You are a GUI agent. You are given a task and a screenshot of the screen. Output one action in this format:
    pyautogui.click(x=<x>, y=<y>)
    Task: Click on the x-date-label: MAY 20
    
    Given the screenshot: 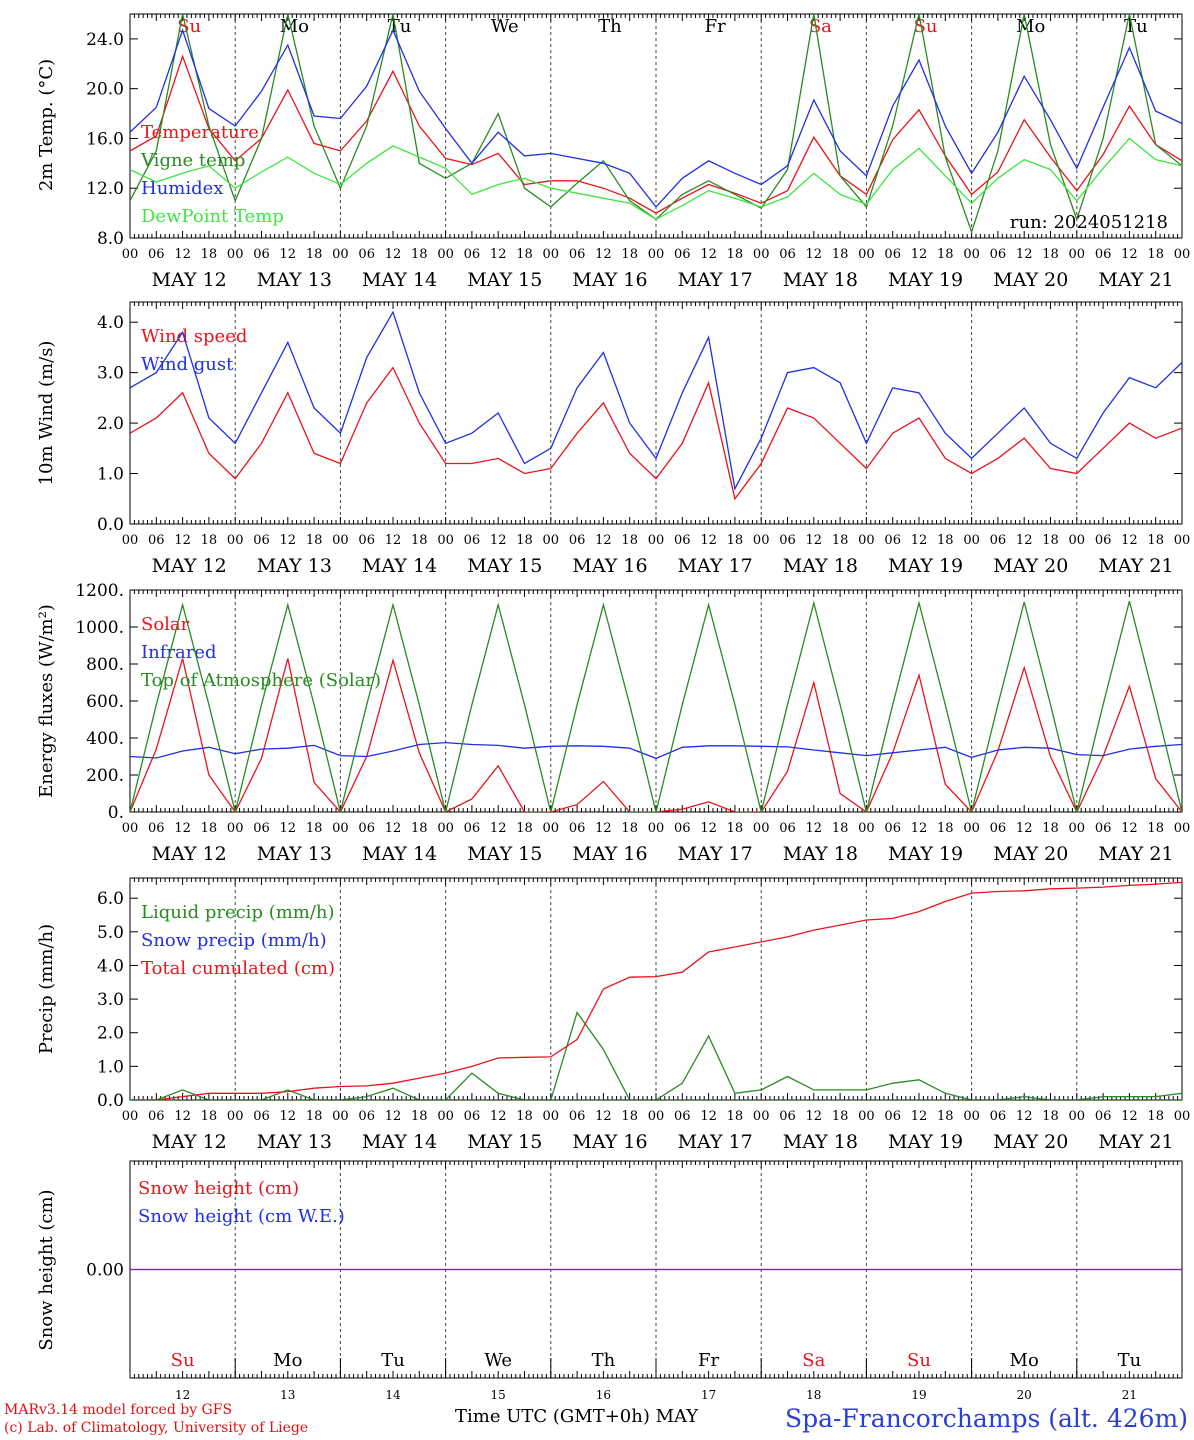 What is the action you would take?
    pyautogui.click(x=1030, y=566)
    